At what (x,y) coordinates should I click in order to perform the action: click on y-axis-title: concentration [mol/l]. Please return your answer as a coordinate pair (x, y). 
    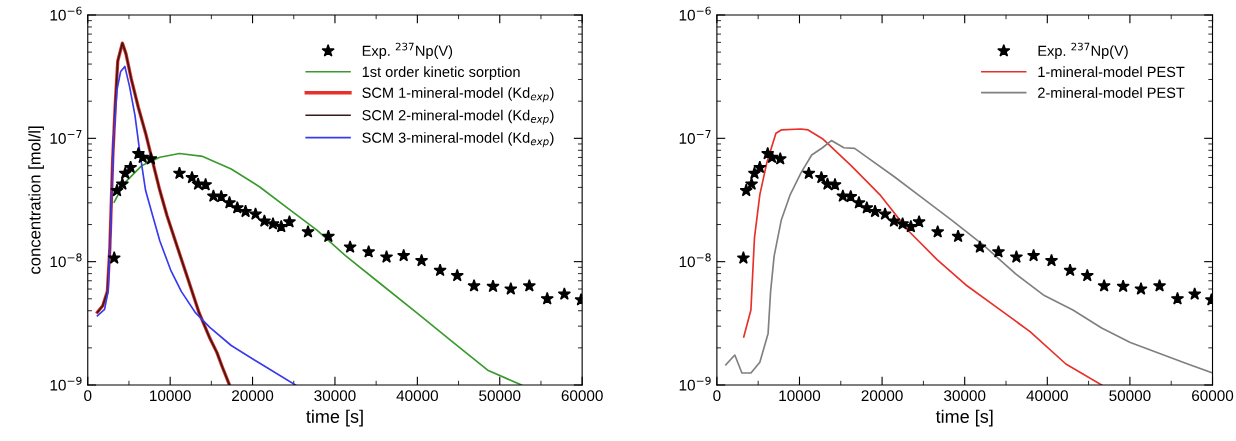
    Looking at the image, I should click on (36, 200).